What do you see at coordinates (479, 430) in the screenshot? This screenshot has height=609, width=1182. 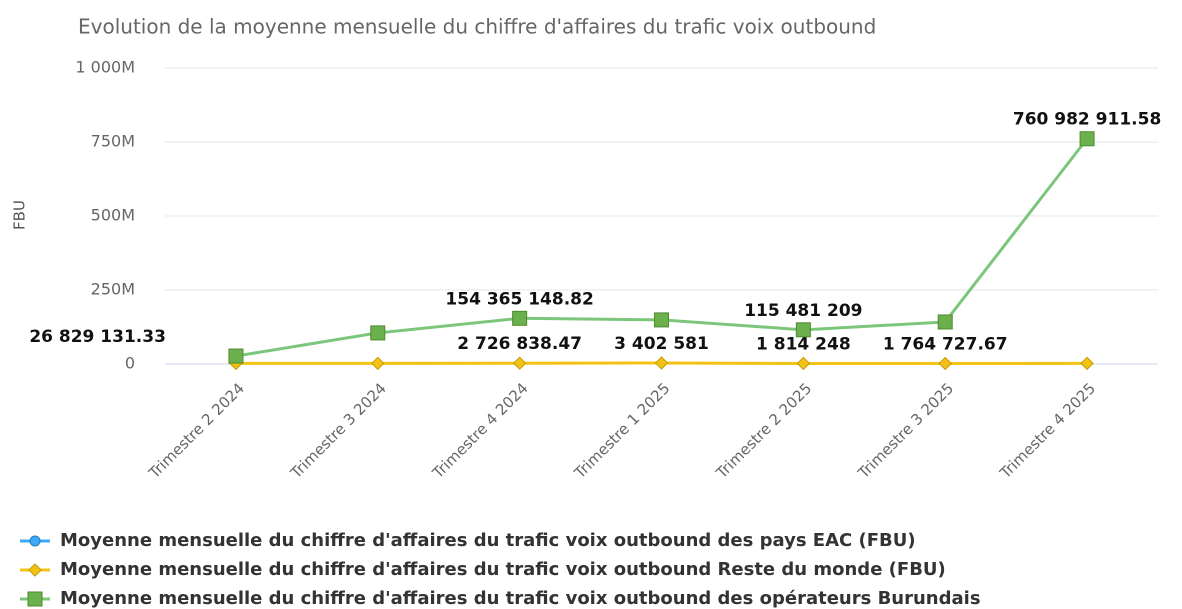 I see `x-tick-label: Trimestre 4 2024` at bounding box center [479, 430].